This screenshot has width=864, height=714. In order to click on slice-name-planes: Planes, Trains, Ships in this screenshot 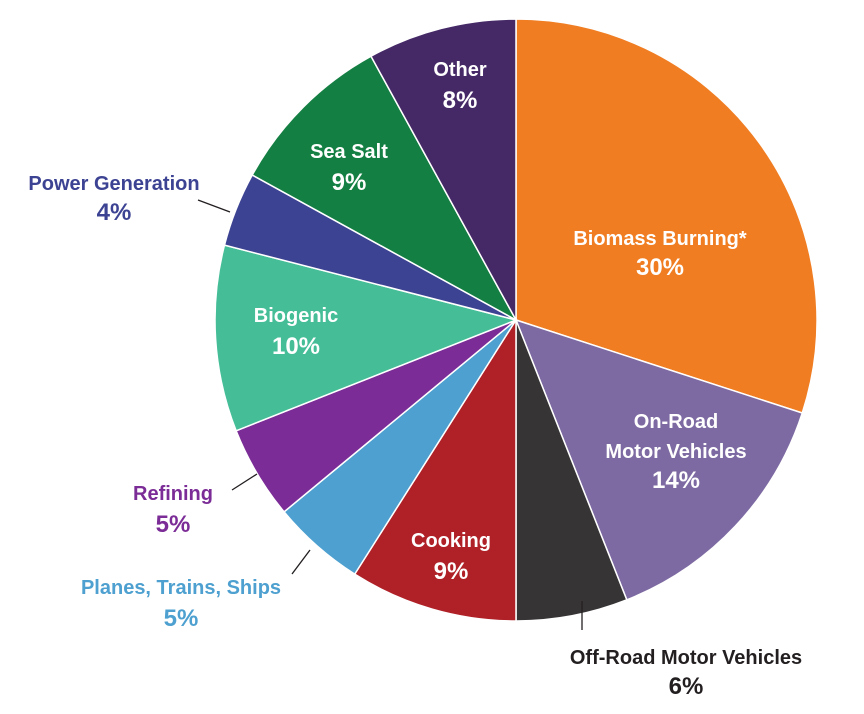, I will do `click(181, 588)`.